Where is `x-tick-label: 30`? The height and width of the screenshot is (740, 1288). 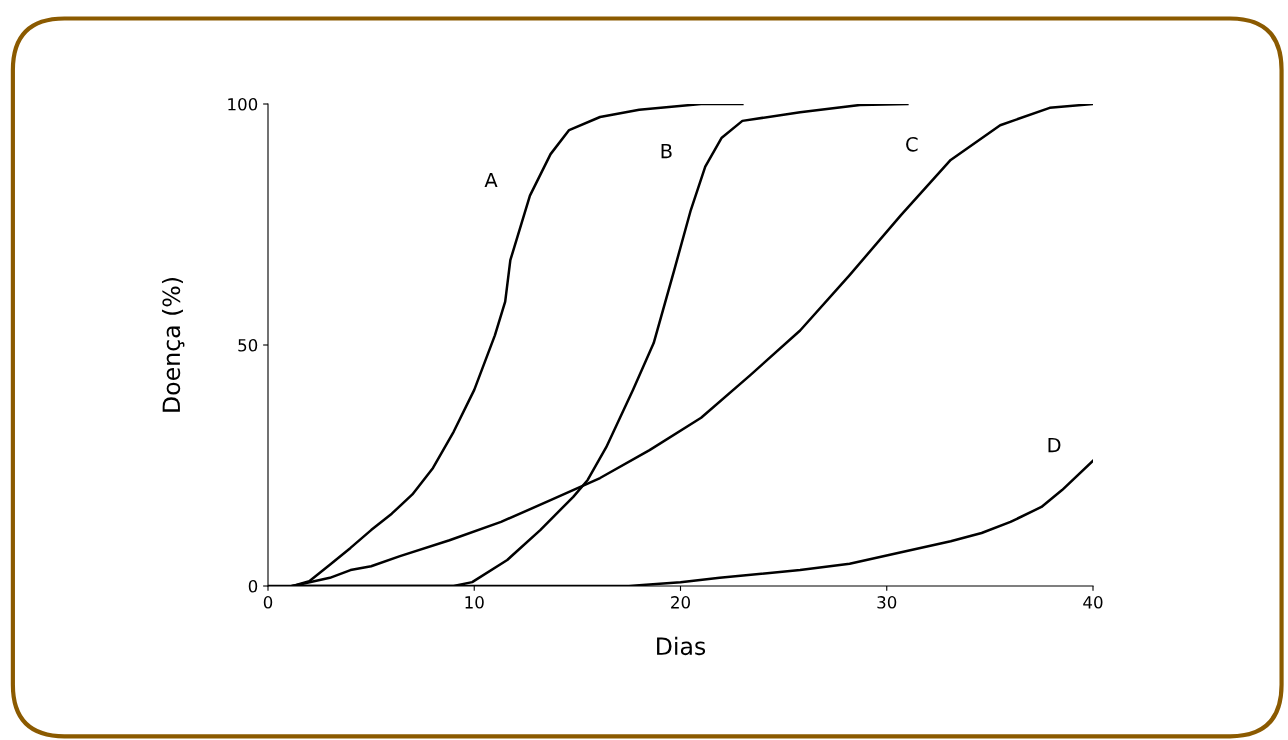
x-tick-label: 30 is located at coordinates (887, 602).